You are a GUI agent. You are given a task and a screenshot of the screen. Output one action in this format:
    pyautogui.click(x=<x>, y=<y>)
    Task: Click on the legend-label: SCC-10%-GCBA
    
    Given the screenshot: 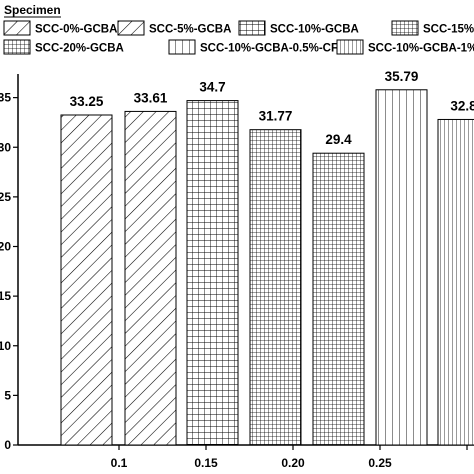 What is the action you would take?
    pyautogui.click(x=314, y=30)
    